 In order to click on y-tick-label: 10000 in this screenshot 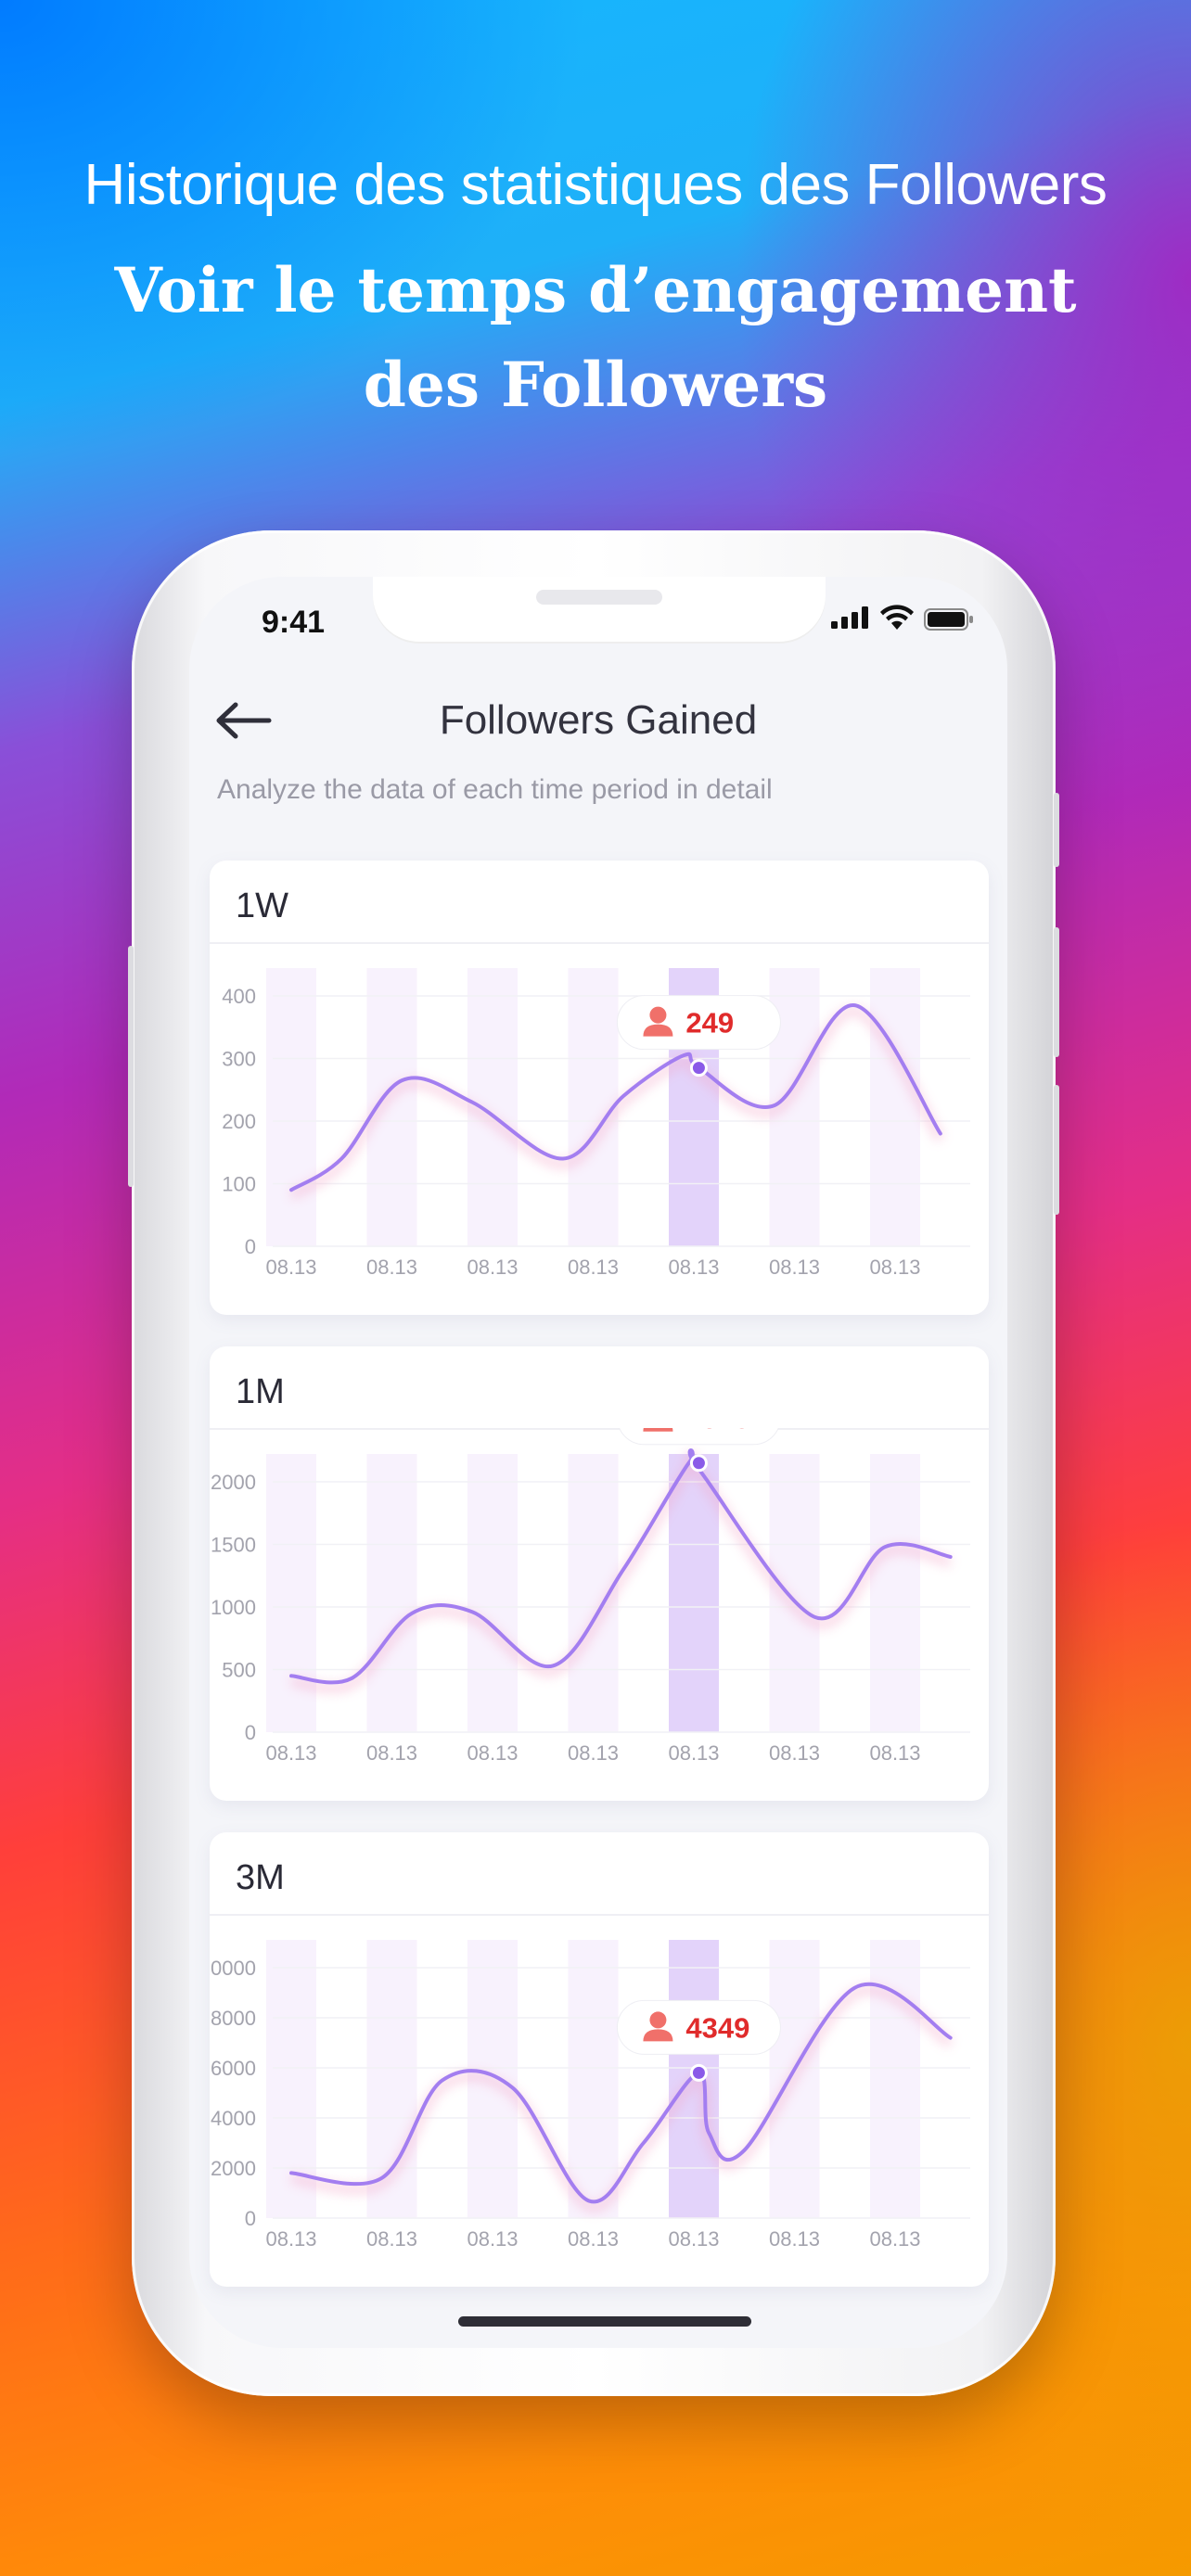, I will do `click(233, 1968)`.